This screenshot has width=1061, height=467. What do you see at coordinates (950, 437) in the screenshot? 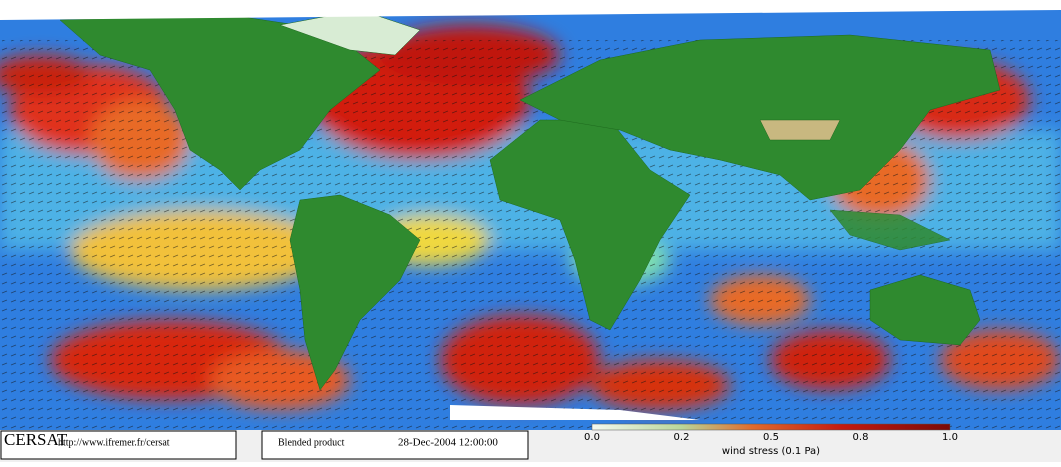
I see `colorbar-label: 1.0` at bounding box center [950, 437].